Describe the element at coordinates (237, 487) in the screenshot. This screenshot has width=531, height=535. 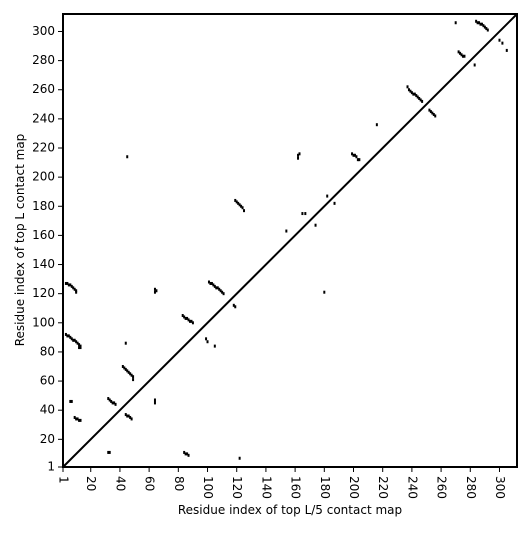
I see `x-tick-label: 120` at that location.